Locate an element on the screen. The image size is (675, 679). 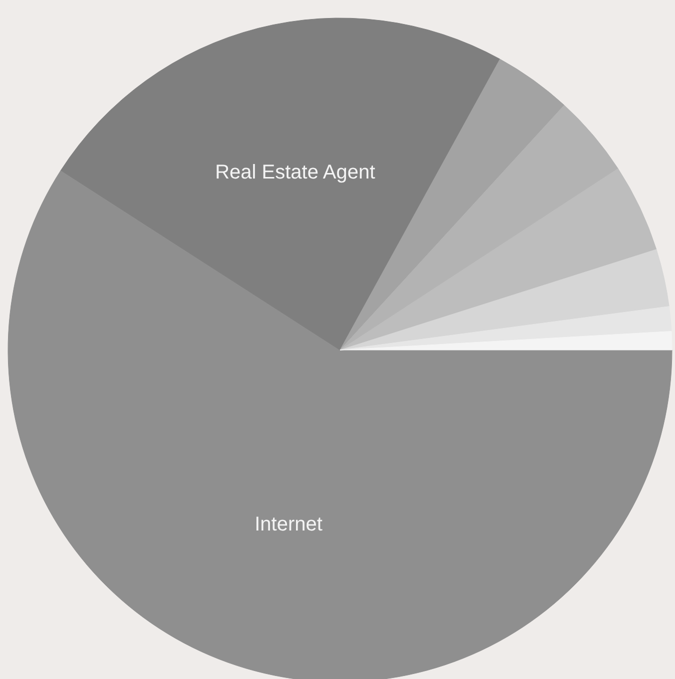
slice-label: Internet is located at coordinates (288, 524).